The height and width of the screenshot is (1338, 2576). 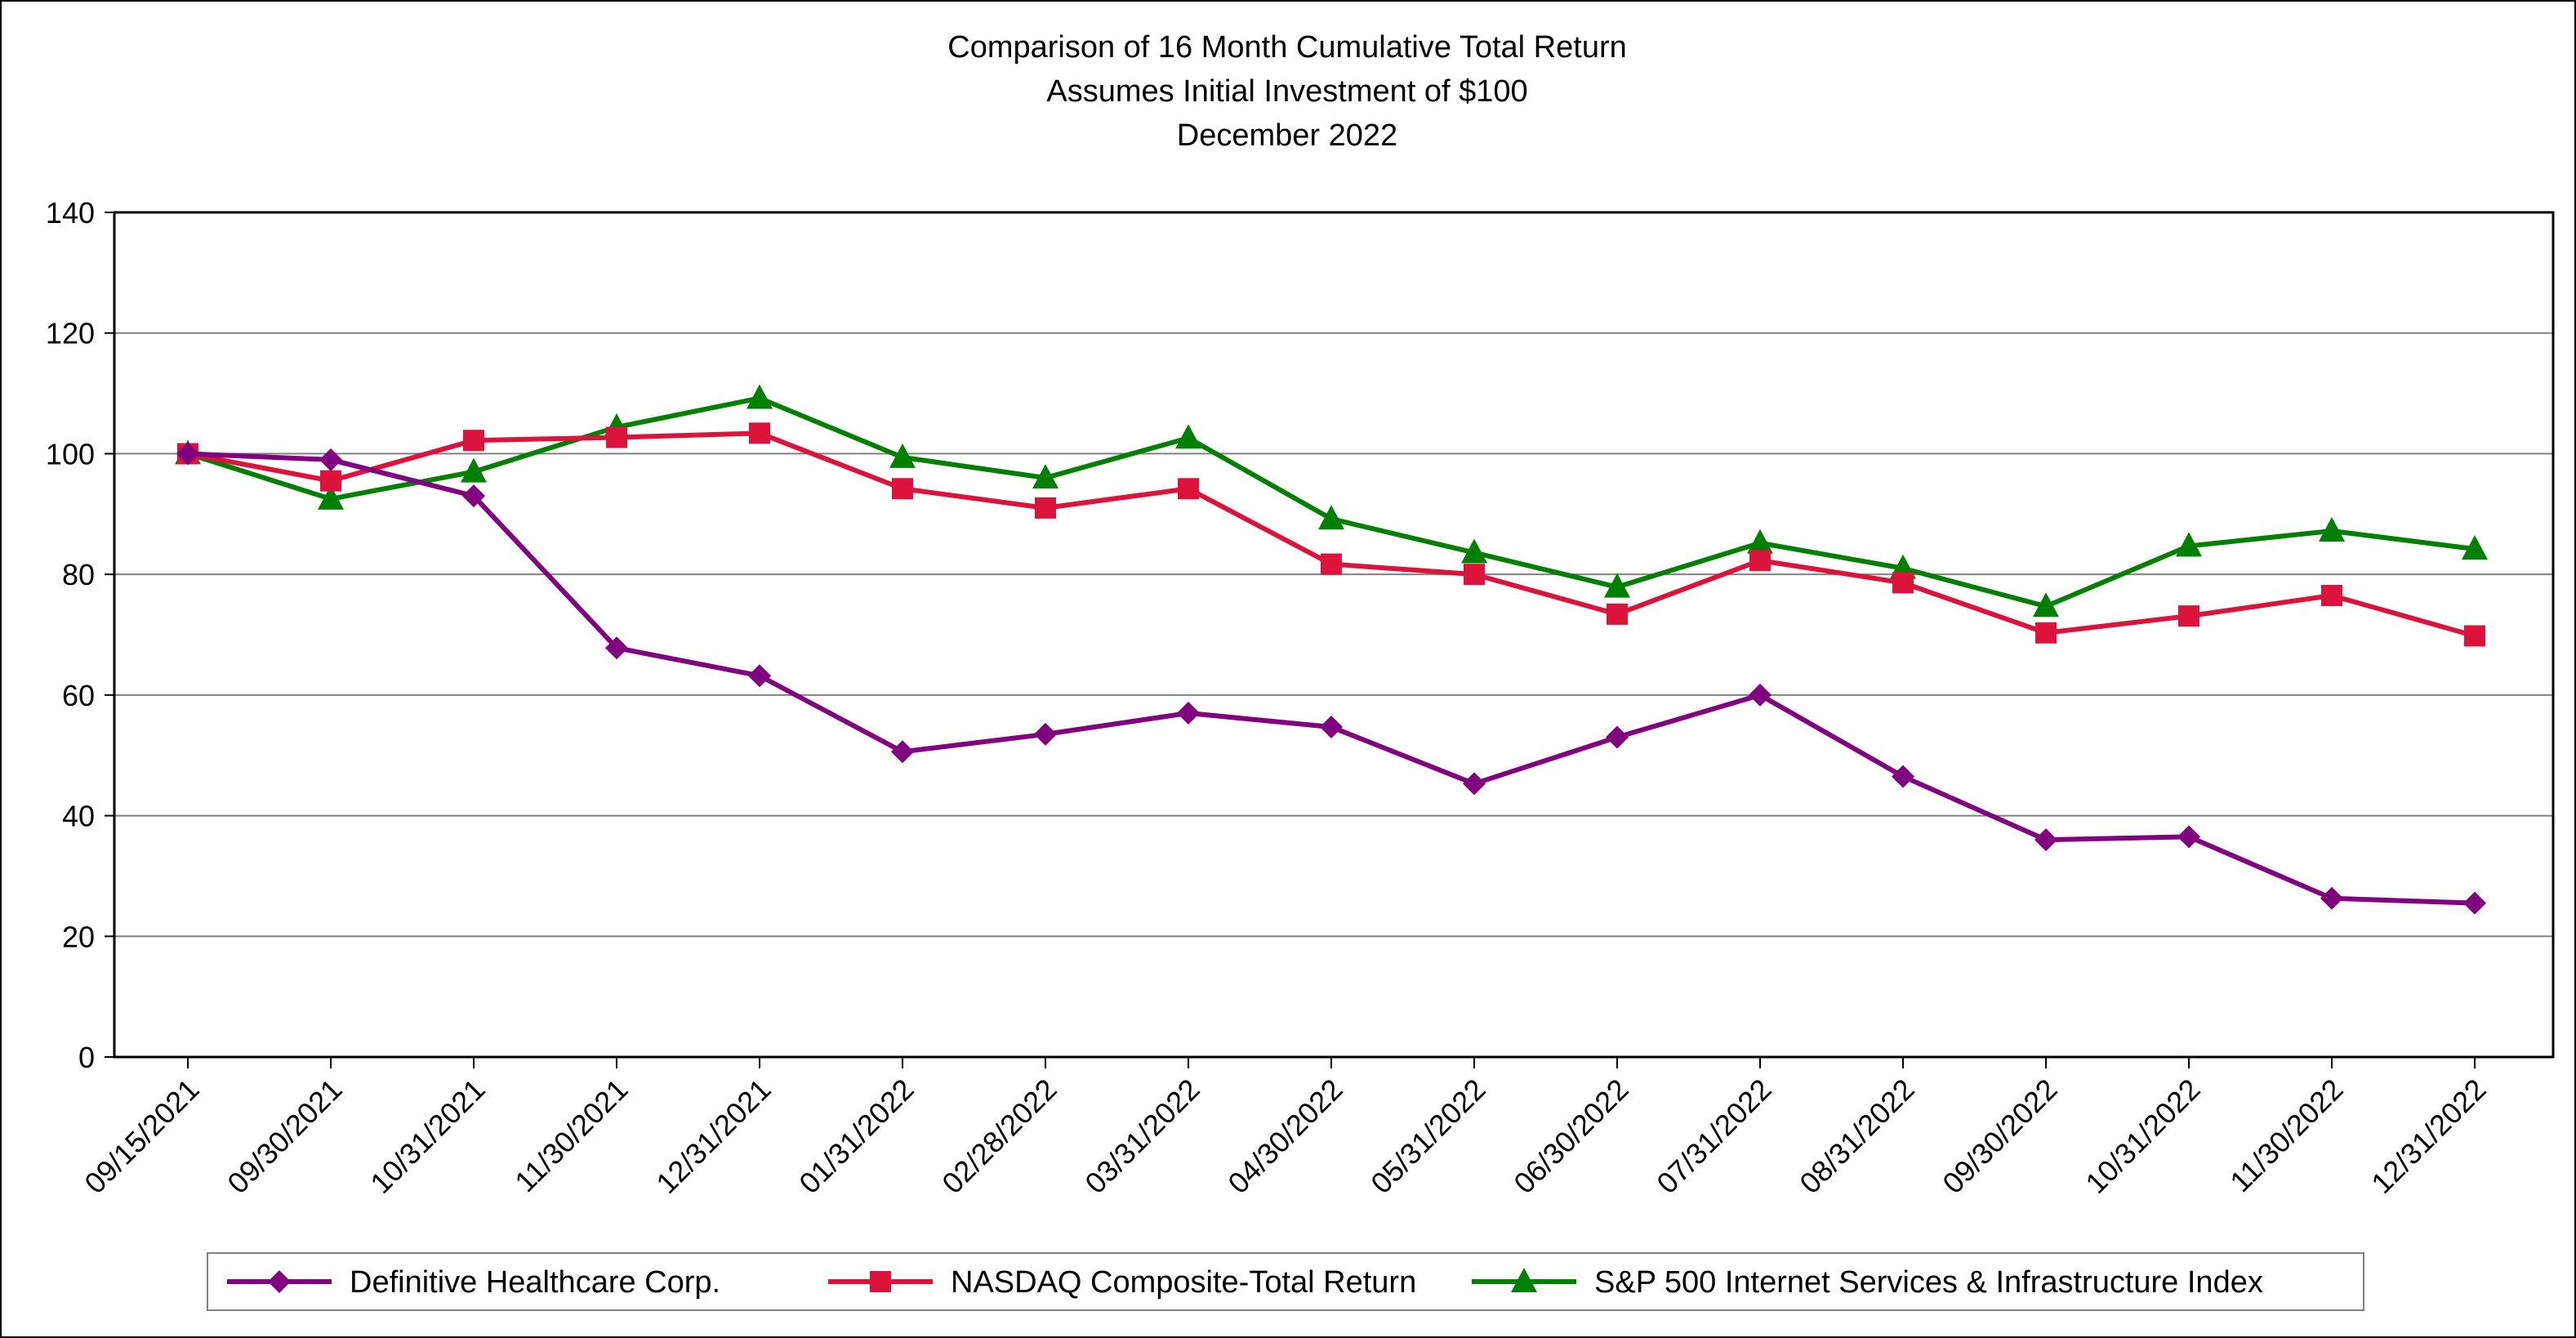 I want to click on y-axis: 0 20 40 60 80 100 120 140, so click(x=80, y=635).